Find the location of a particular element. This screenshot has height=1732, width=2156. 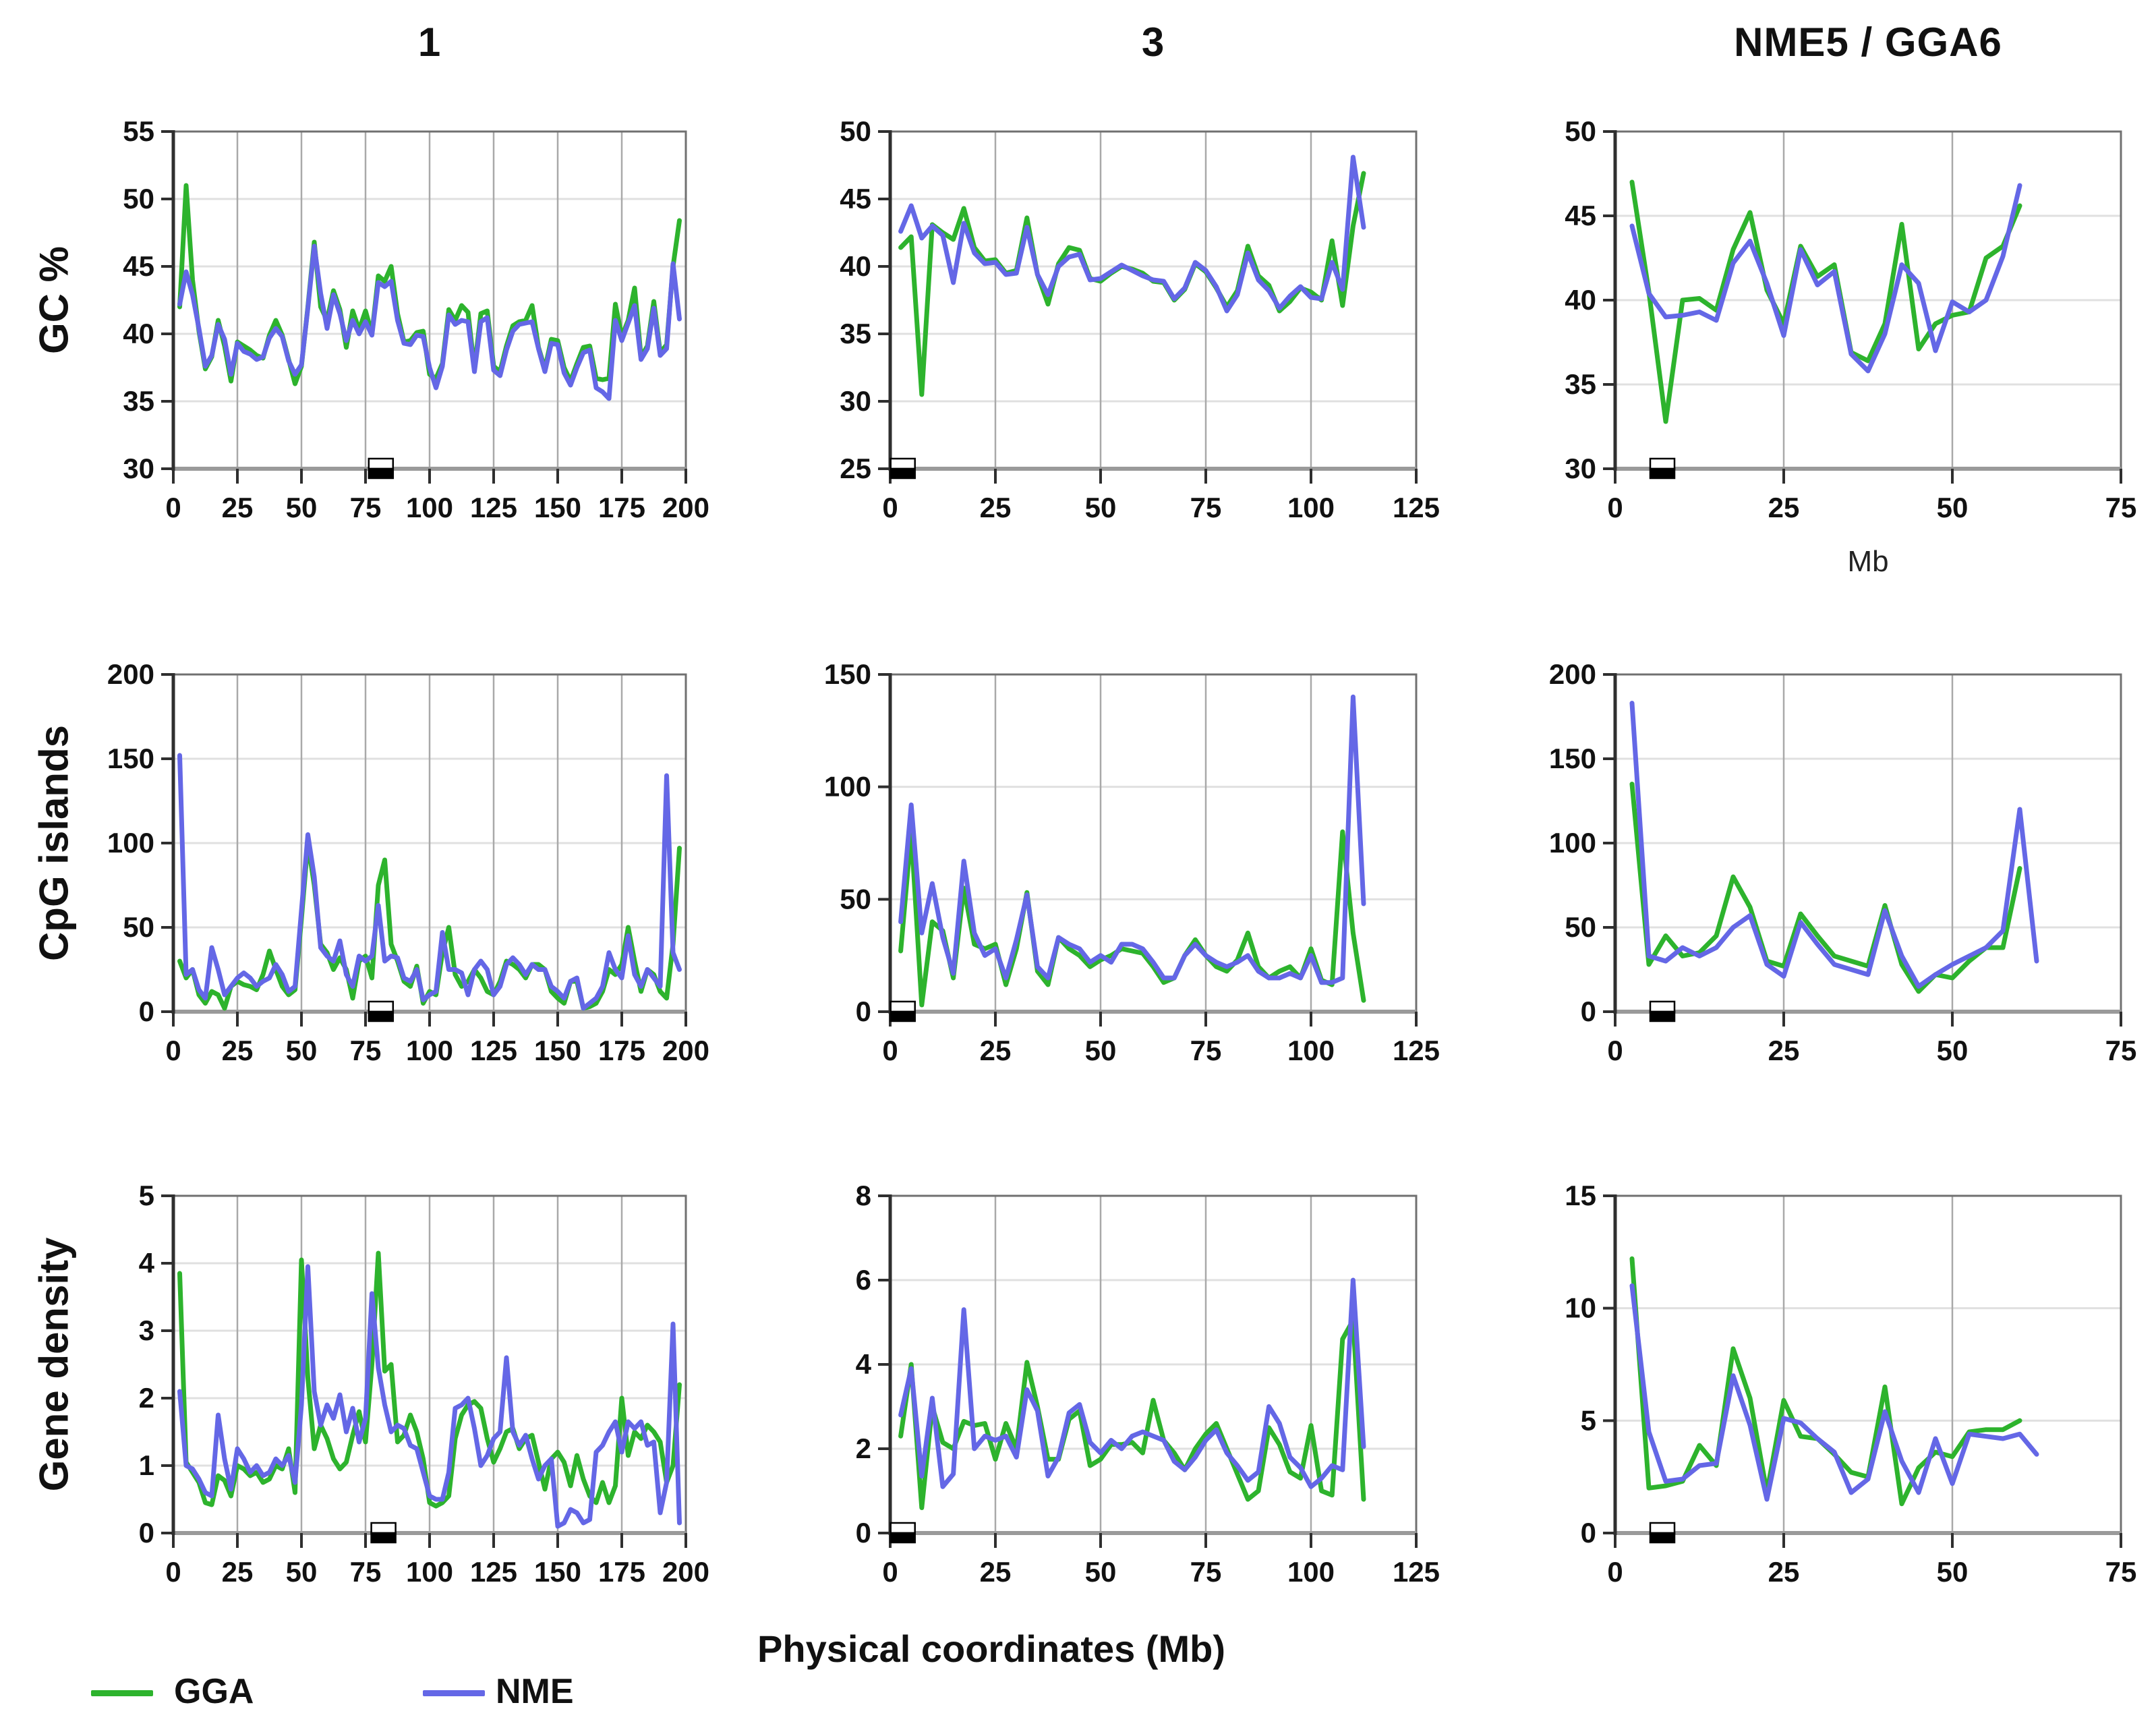

row-label-gene-density: Gene density is located at coordinates (54, 1364).